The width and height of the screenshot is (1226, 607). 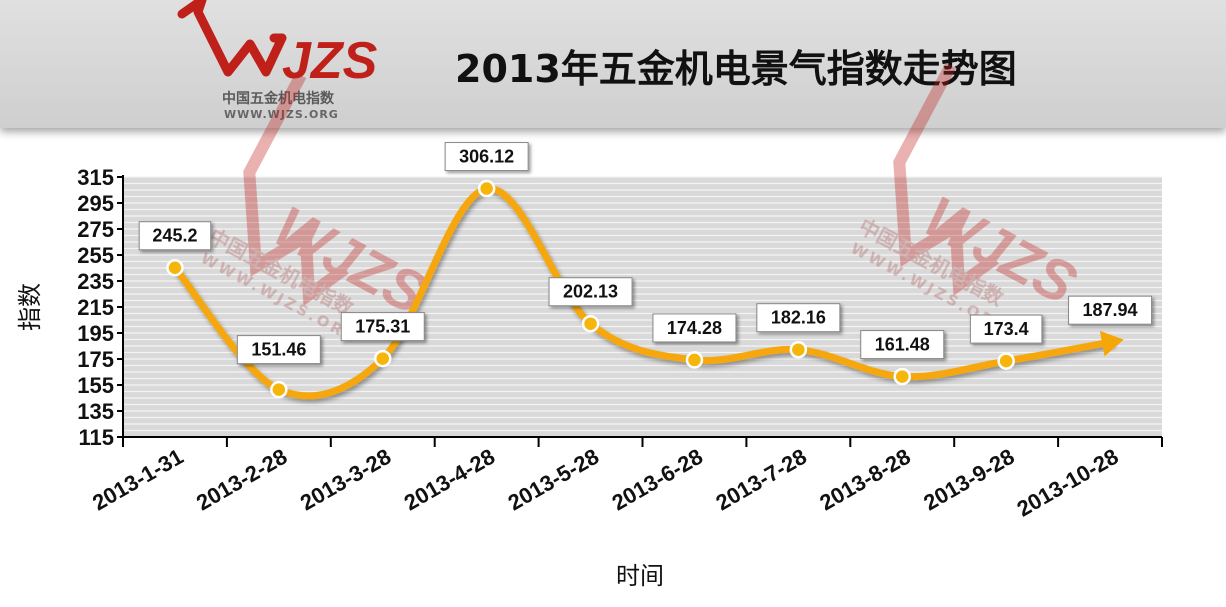 I want to click on logo-mark: JZS, so click(x=277, y=45).